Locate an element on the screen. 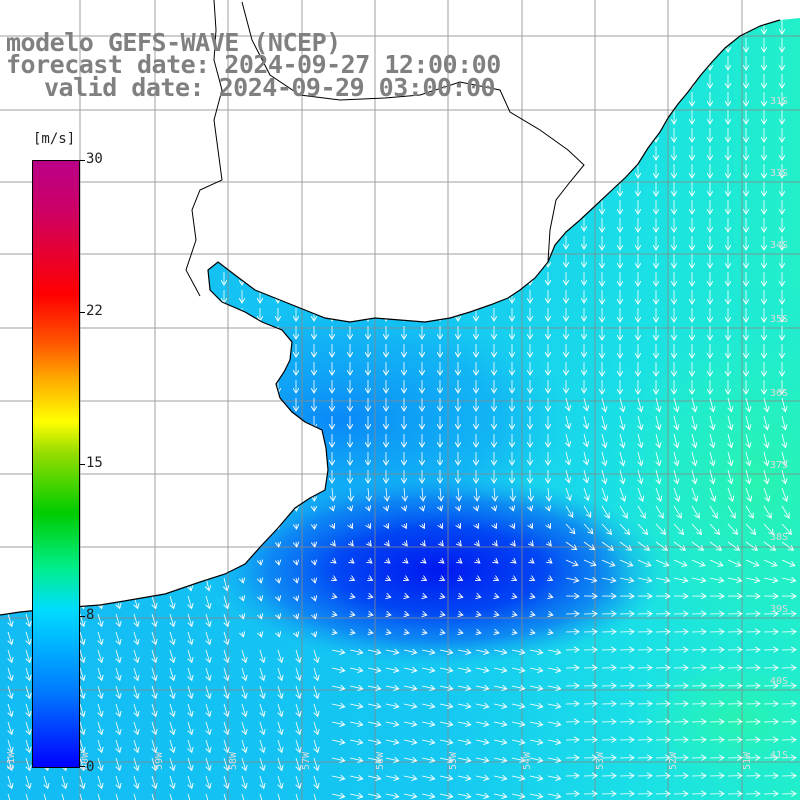 The height and width of the screenshot is (800, 800). longitude-label: 56W is located at coordinates (380, 760).